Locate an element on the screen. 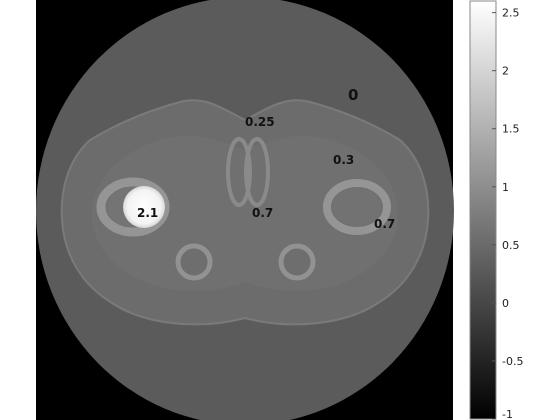 The width and height of the screenshot is (560, 420). colorbar-tick-label: 2 is located at coordinates (505, 71).